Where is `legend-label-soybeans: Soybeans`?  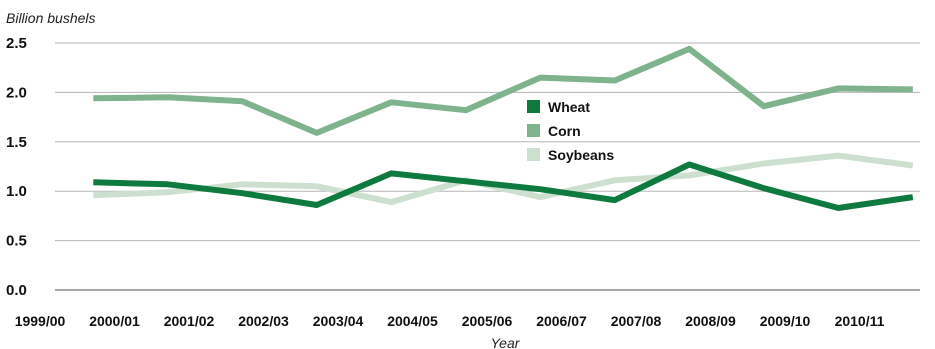 legend-label-soybeans: Soybeans is located at coordinates (581, 155).